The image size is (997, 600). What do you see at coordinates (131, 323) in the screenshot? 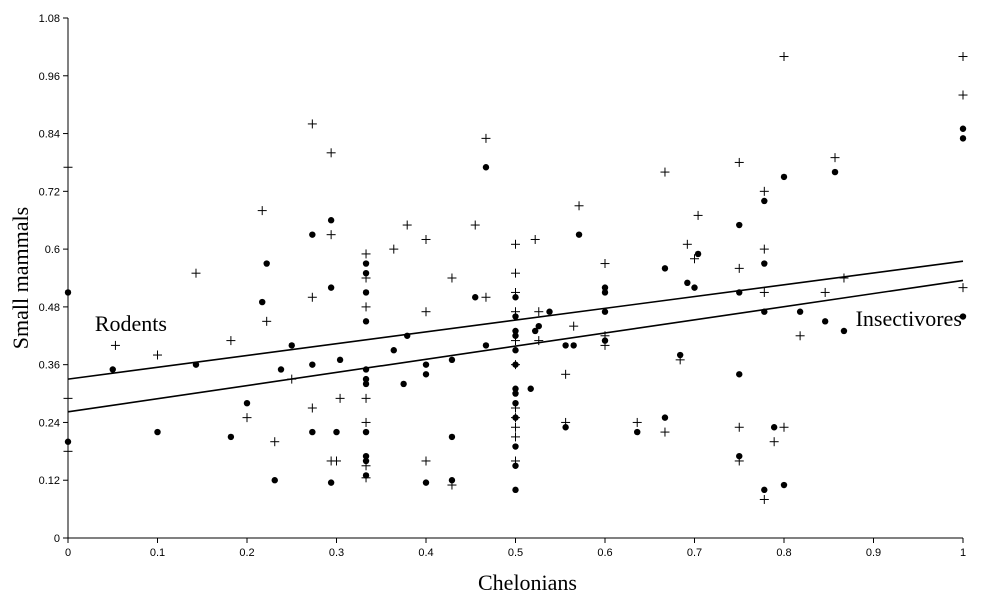
I see `annotation-rodents: Rodents` at bounding box center [131, 323].